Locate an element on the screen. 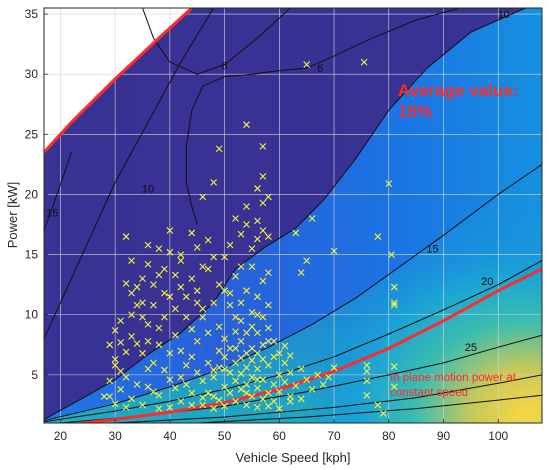  contour-label: 20 is located at coordinates (487, 282).